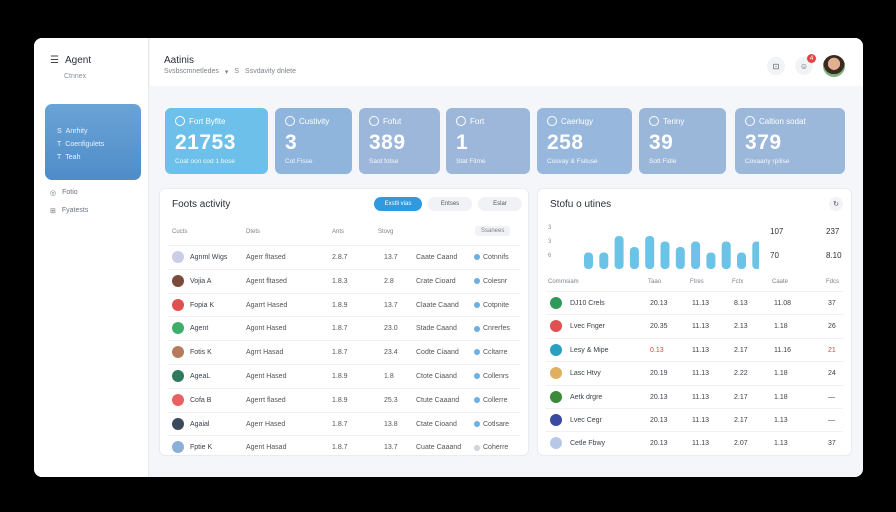 The height and width of the screenshot is (512, 896). What do you see at coordinates (81, 144) in the screenshot?
I see `sidebar-item-configs: T Coenfigulets` at bounding box center [81, 144].